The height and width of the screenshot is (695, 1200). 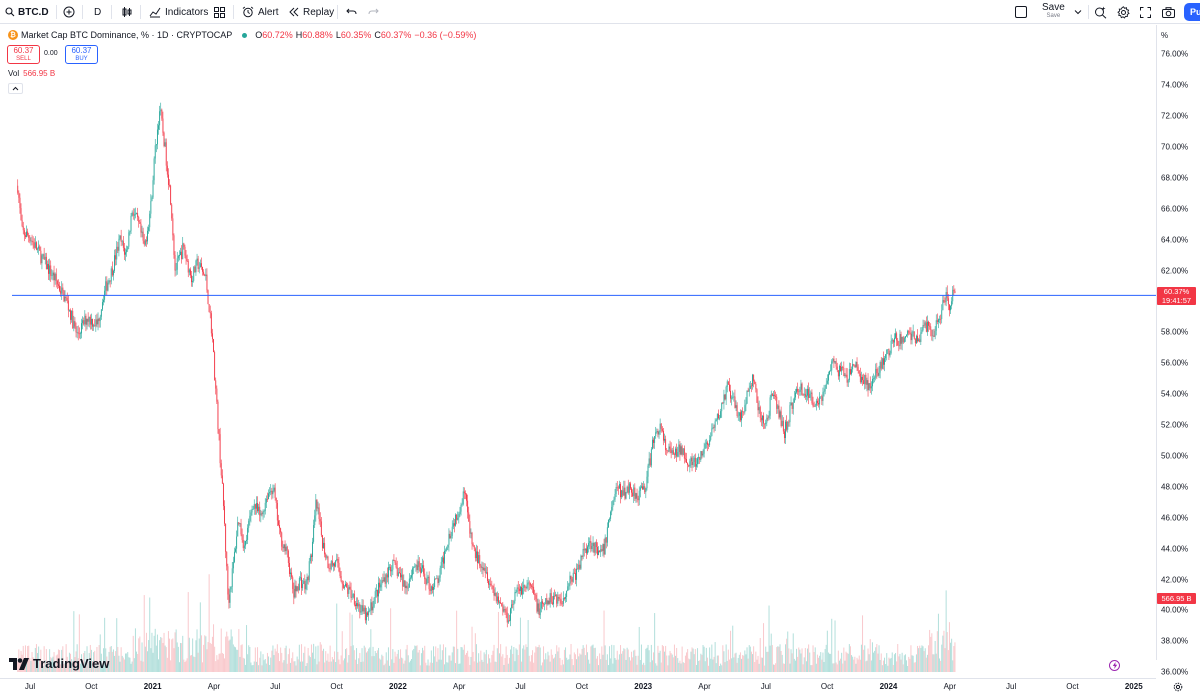 I want to click on save-label: Save, so click(x=1053, y=7).